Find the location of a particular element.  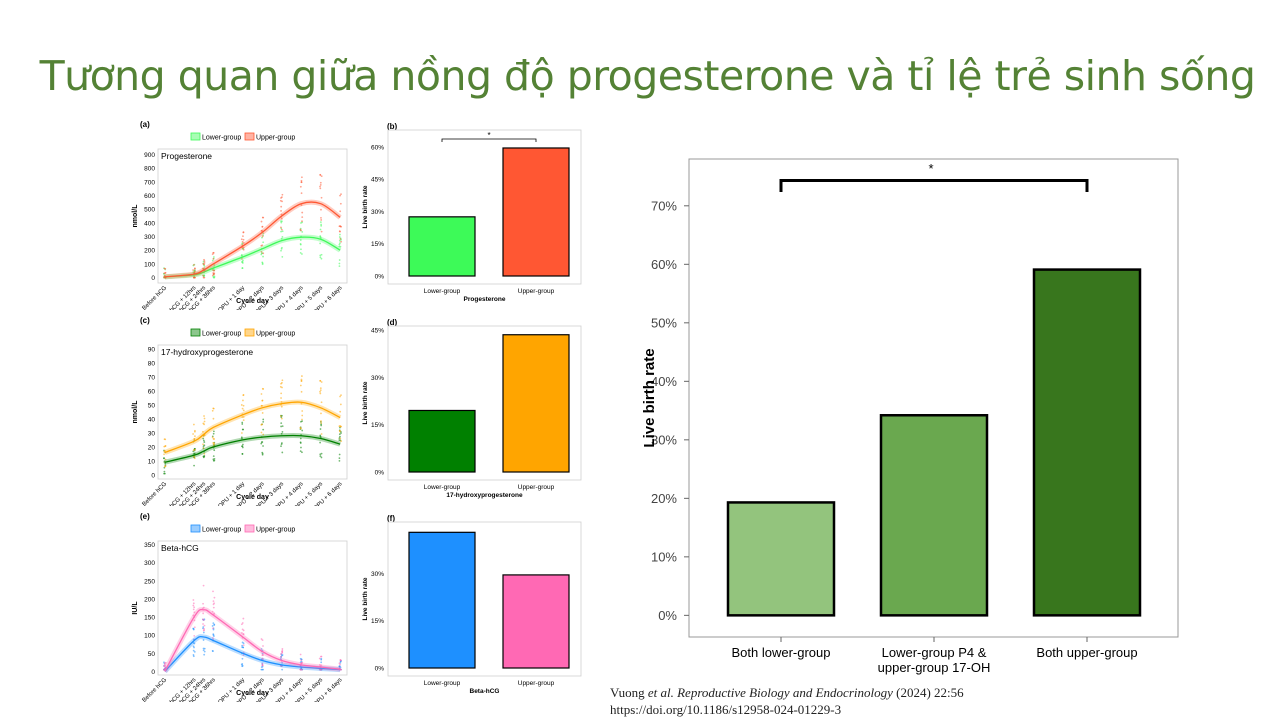

prog-trend-xlabel: Cycle day is located at coordinates (252, 301).